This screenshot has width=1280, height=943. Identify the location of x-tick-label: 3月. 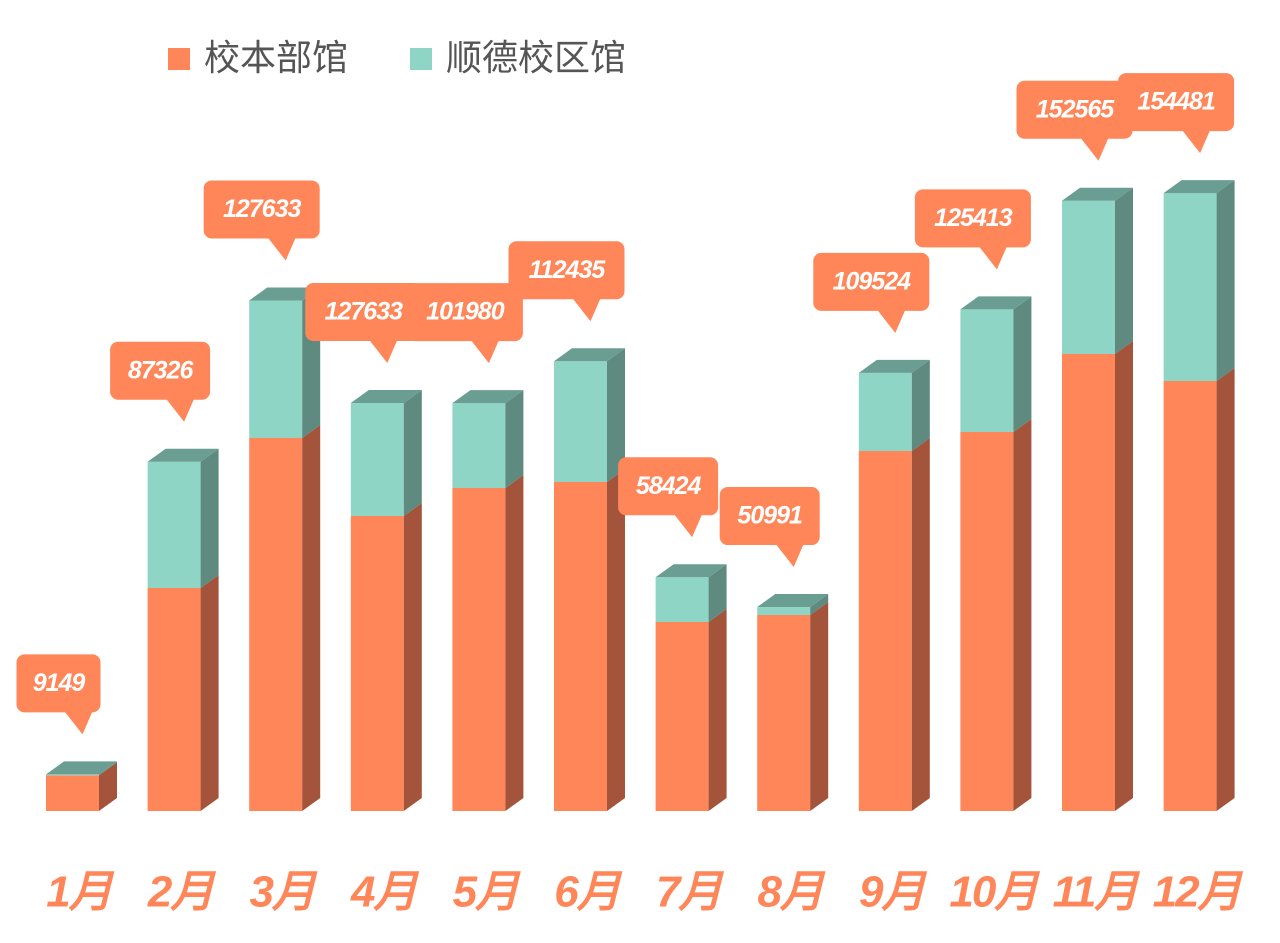
(283, 892).